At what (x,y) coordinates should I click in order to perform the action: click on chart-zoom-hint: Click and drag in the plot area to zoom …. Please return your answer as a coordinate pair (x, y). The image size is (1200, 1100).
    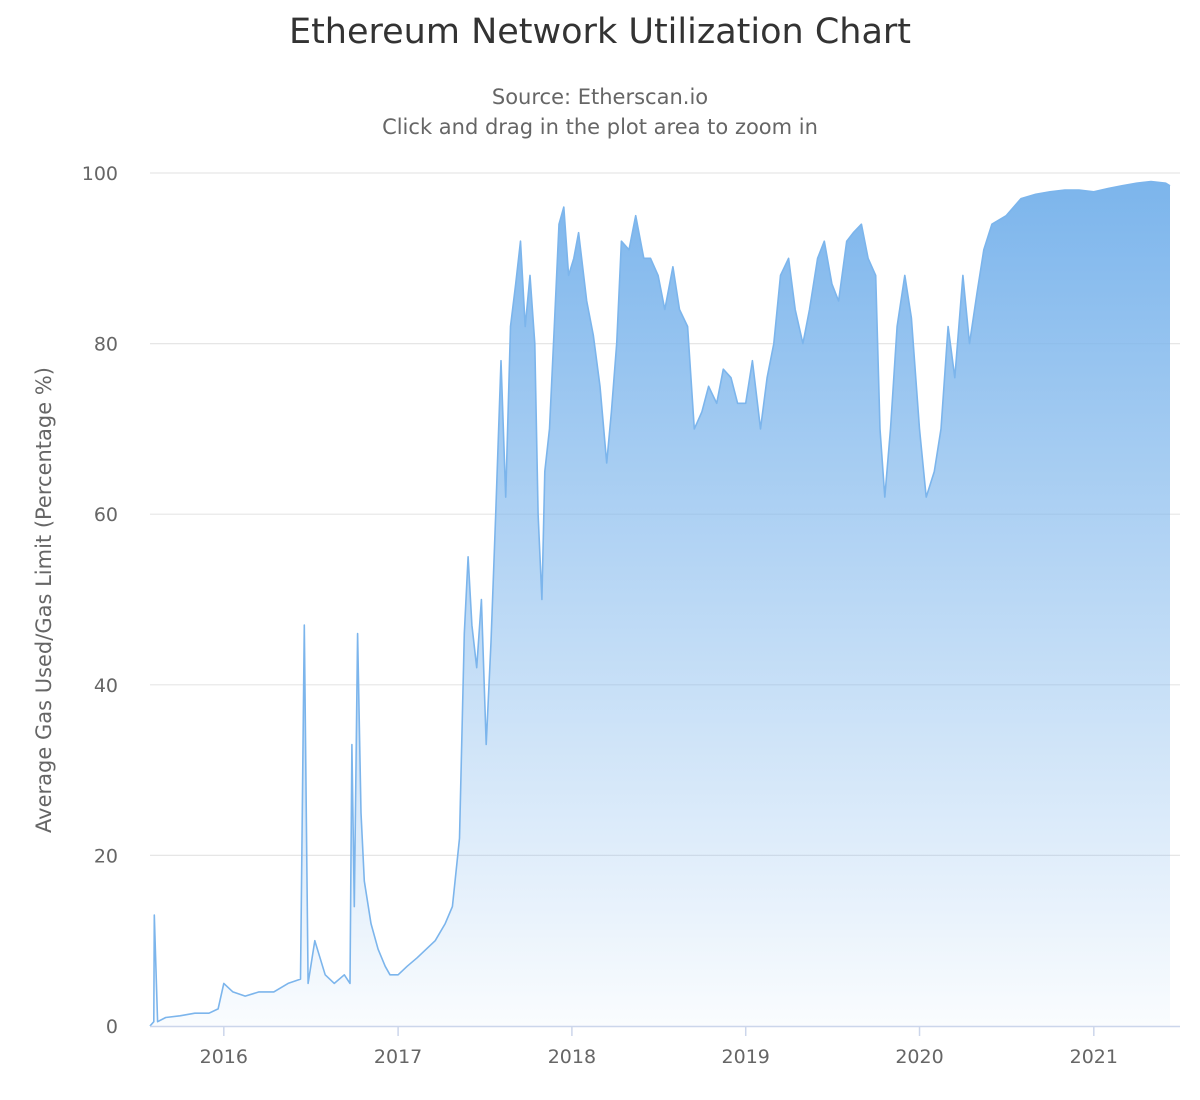
    Looking at the image, I should click on (600, 127).